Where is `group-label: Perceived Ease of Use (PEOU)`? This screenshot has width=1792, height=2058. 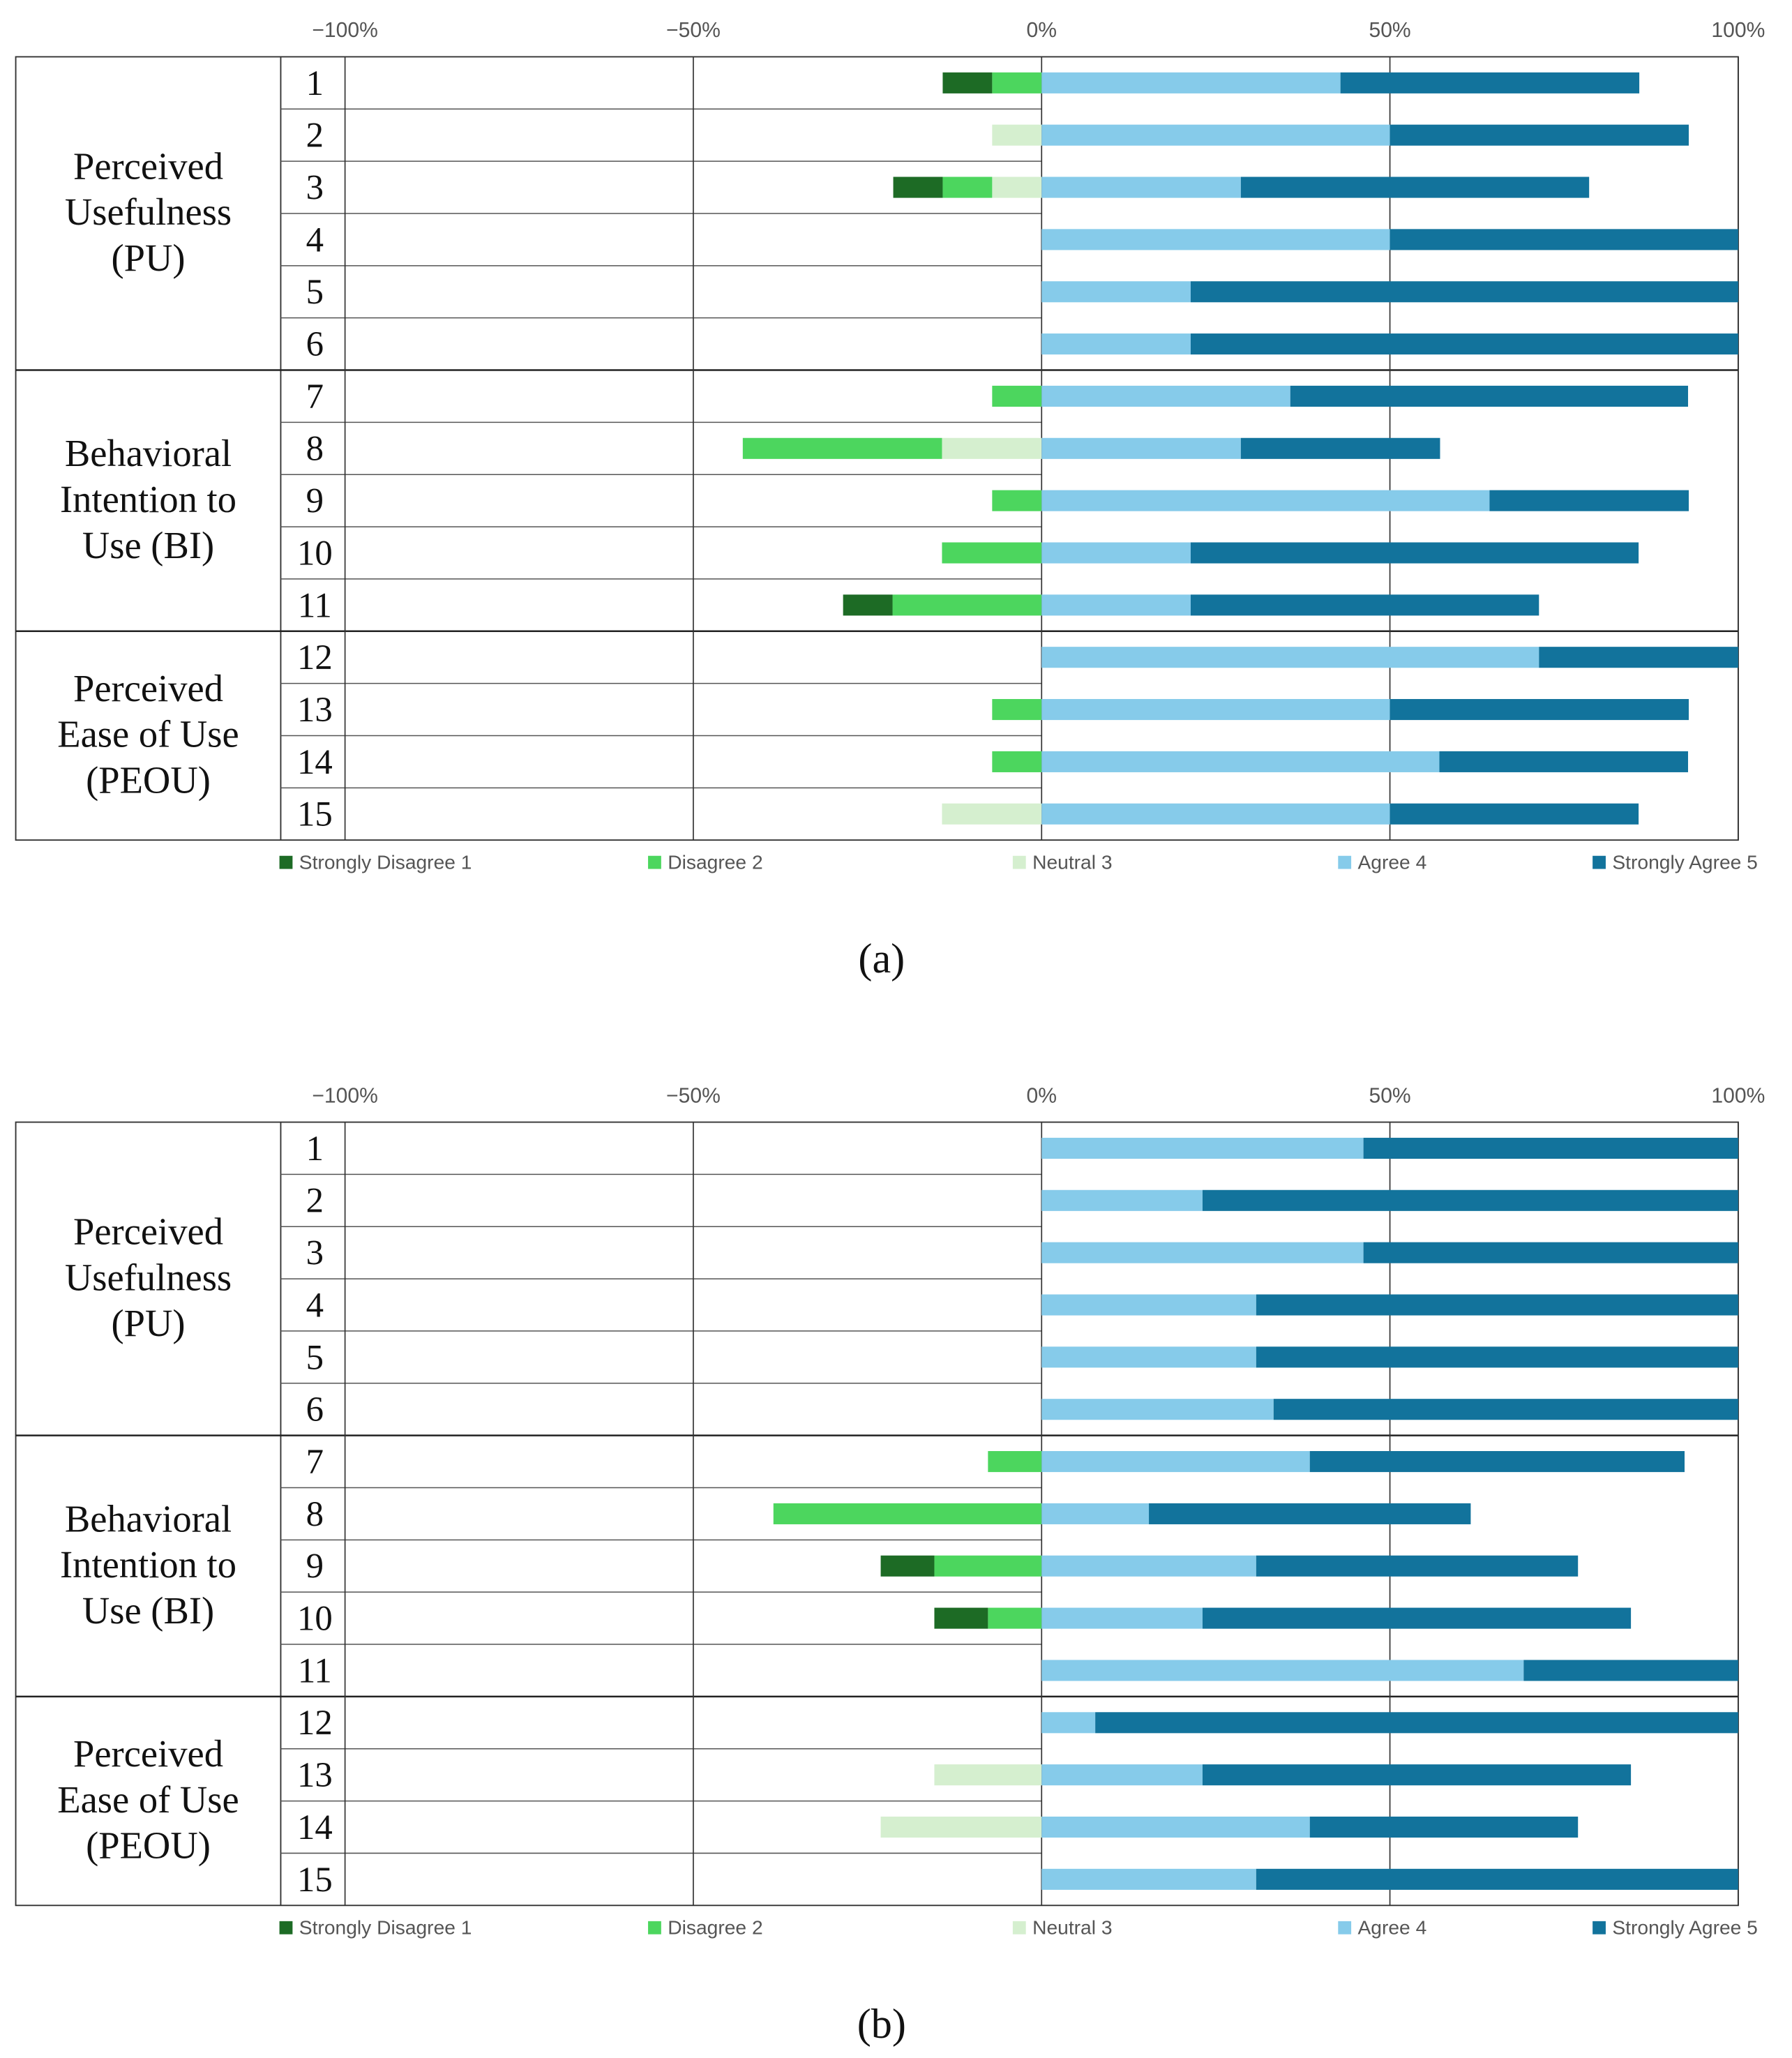 group-label: Perceived Ease of Use (PEOU) is located at coordinates (148, 735).